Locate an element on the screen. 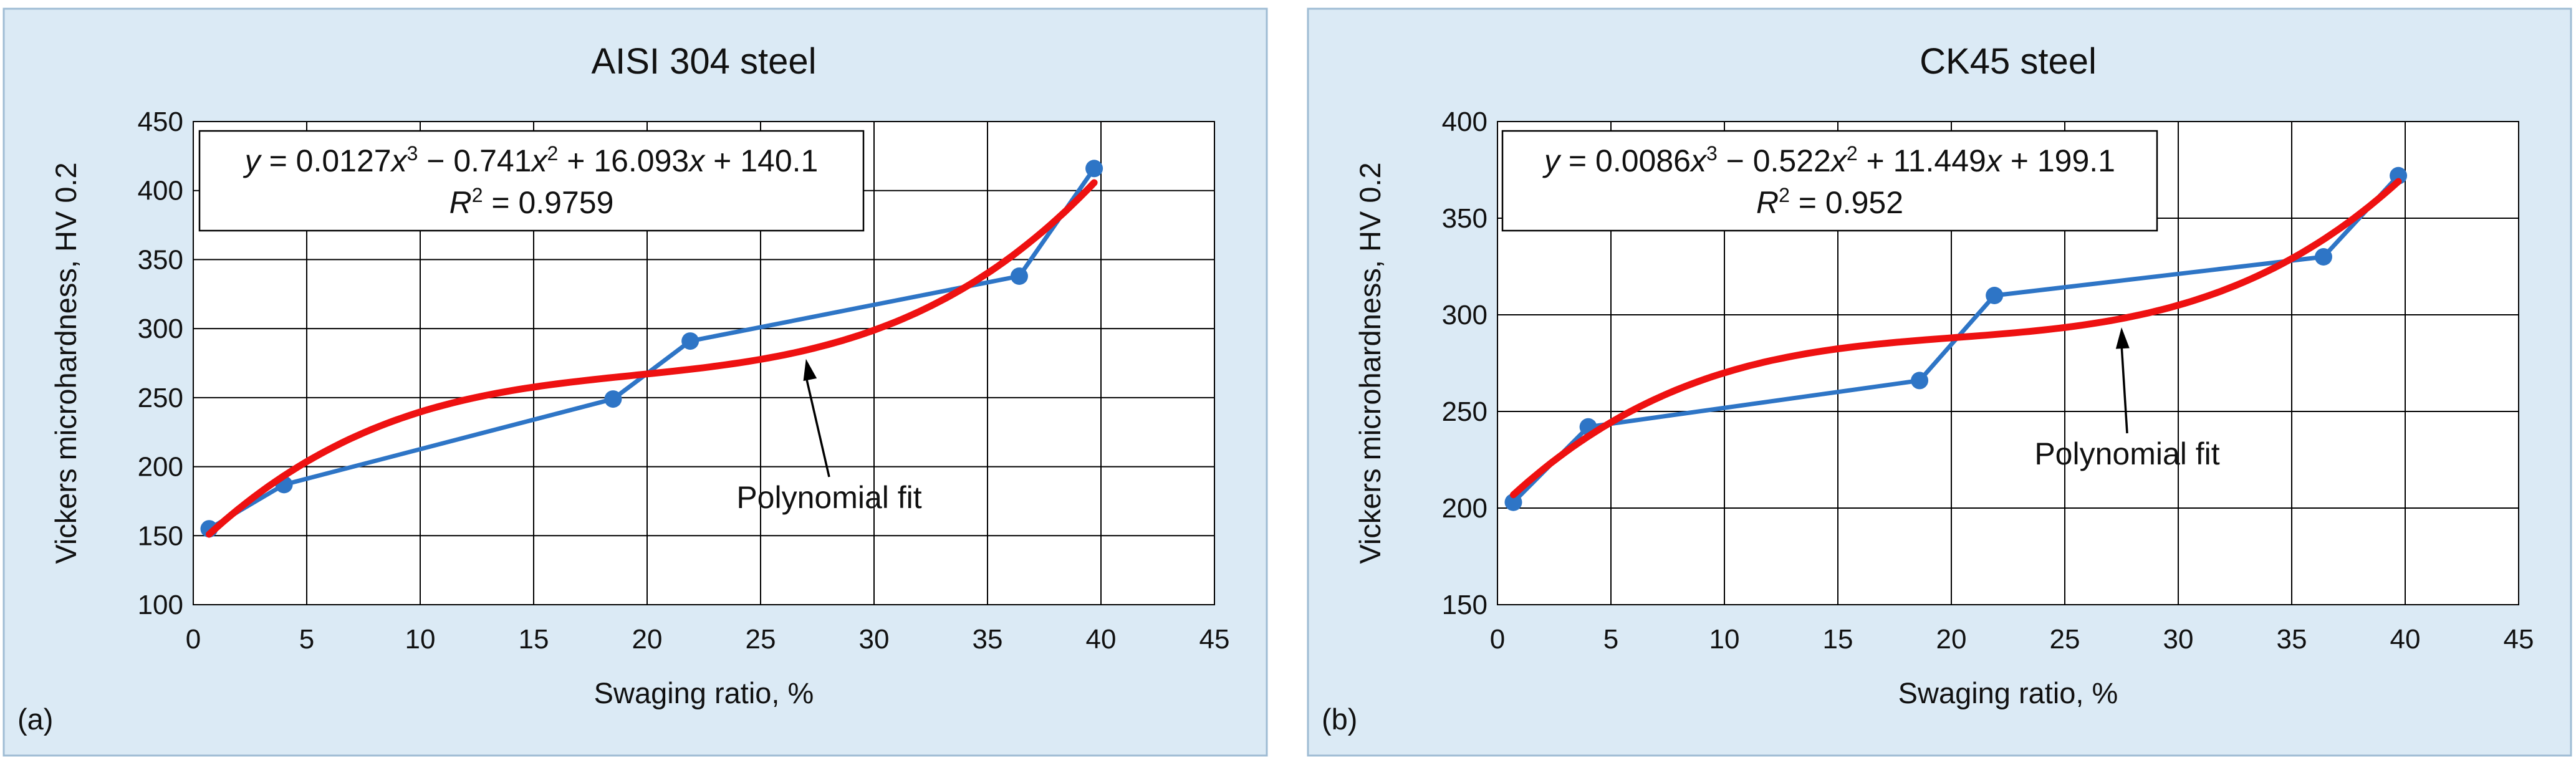 The height and width of the screenshot is (778, 2576). r-squared: R2 = 0.952 is located at coordinates (1829, 202).